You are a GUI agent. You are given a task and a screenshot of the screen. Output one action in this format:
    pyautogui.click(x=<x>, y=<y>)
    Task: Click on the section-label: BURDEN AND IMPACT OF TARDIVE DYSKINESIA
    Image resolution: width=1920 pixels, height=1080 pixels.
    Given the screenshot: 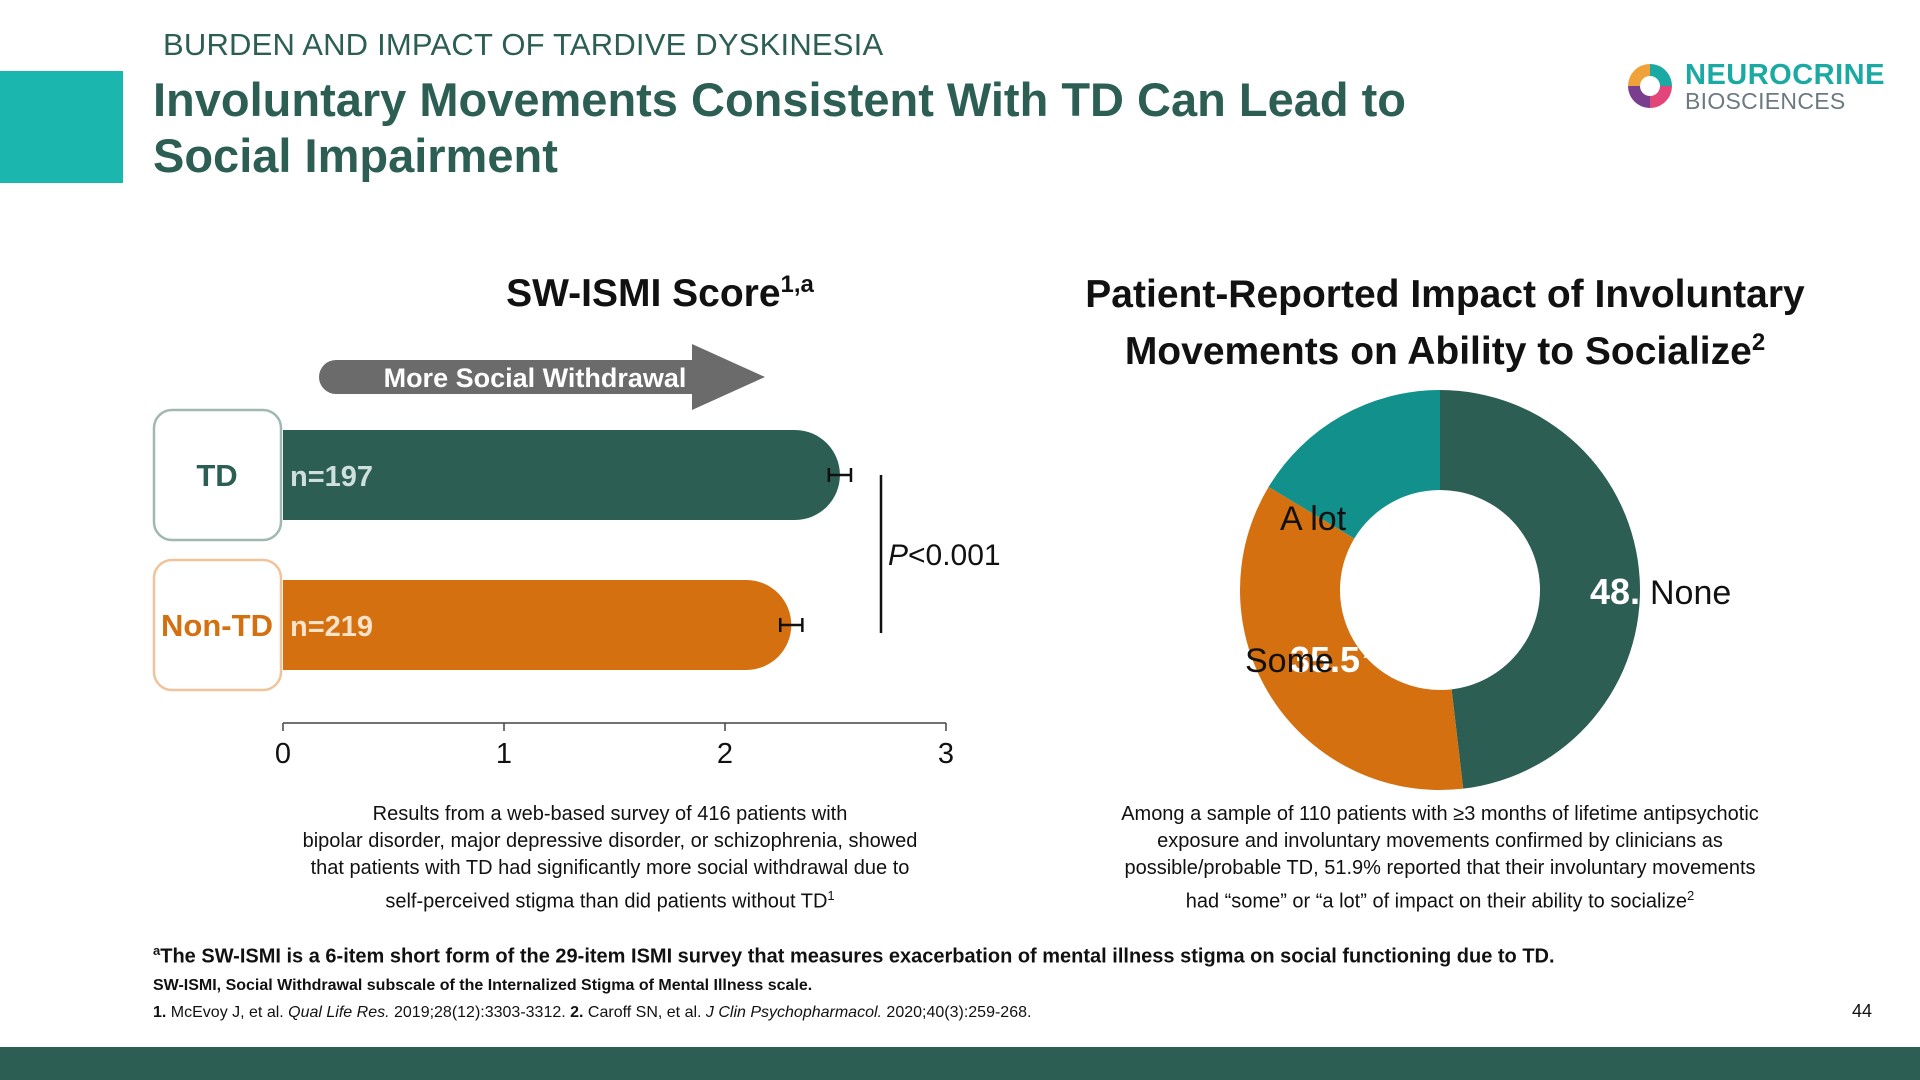 What is the action you would take?
    pyautogui.click(x=523, y=44)
    